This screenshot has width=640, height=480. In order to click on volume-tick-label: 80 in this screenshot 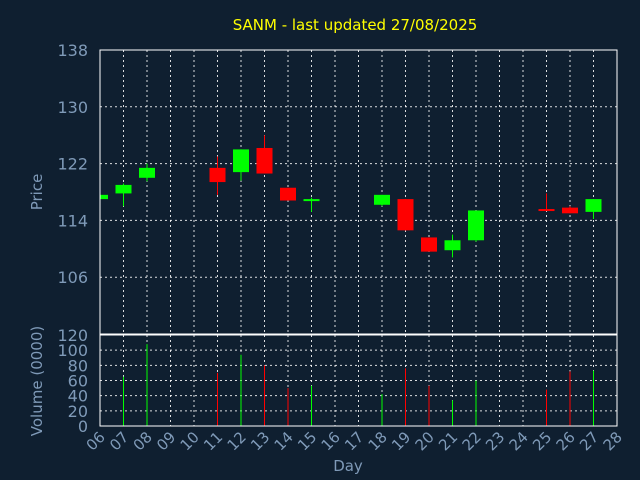, I will do `click(78, 365)`.